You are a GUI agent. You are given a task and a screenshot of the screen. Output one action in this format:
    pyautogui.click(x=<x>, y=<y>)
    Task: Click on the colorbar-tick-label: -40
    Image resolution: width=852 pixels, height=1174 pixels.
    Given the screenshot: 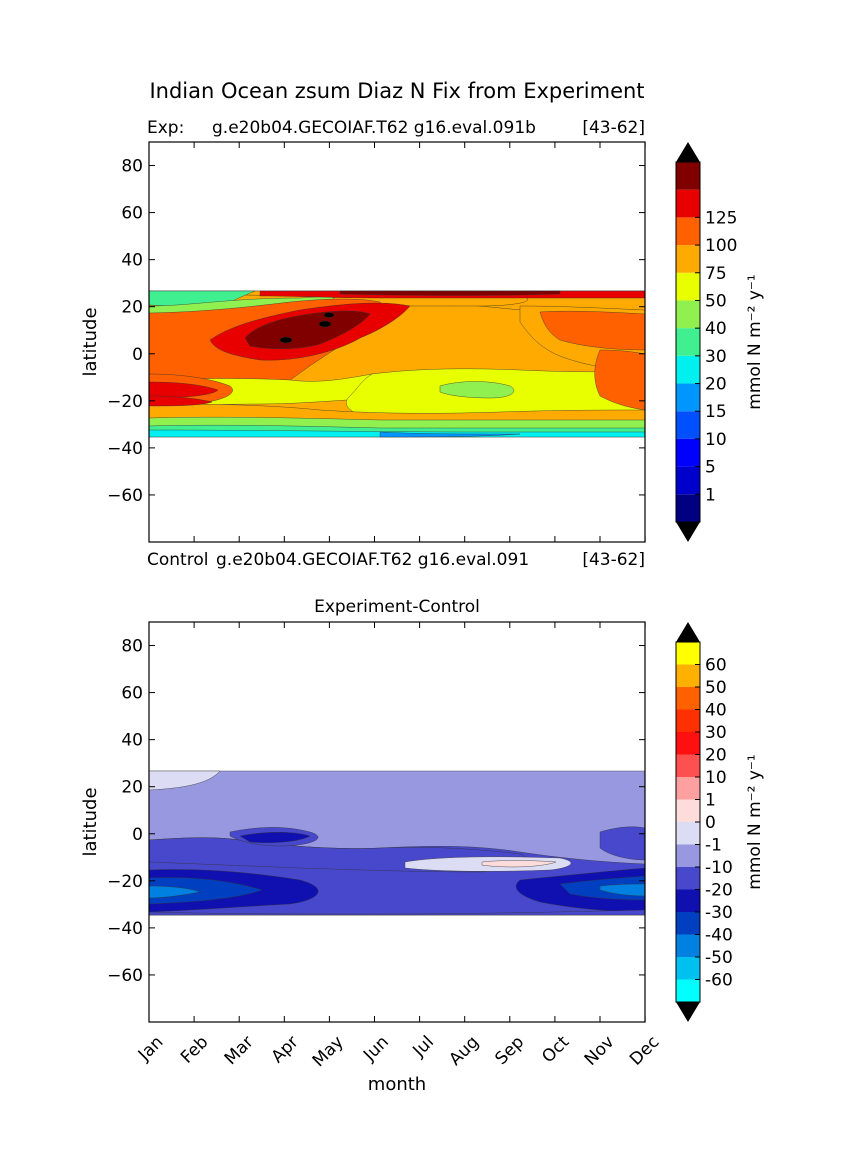 What is the action you would take?
    pyautogui.click(x=719, y=936)
    